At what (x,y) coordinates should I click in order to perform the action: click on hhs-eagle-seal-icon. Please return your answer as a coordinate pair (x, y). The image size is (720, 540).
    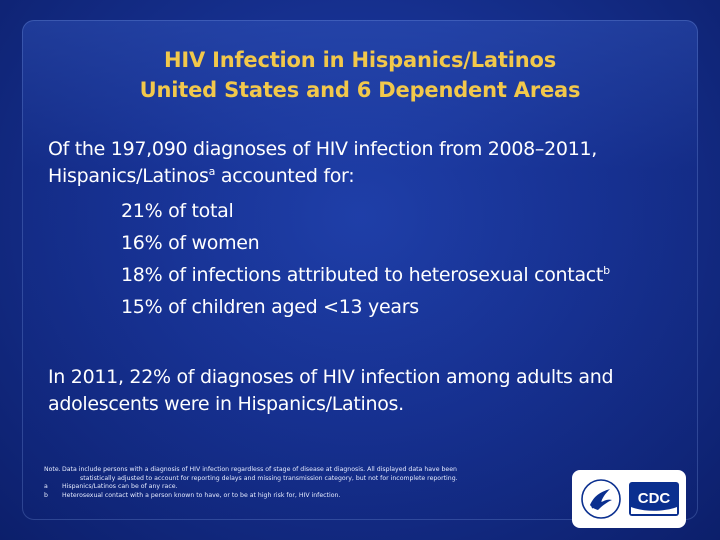
    Looking at the image, I should click on (601, 499).